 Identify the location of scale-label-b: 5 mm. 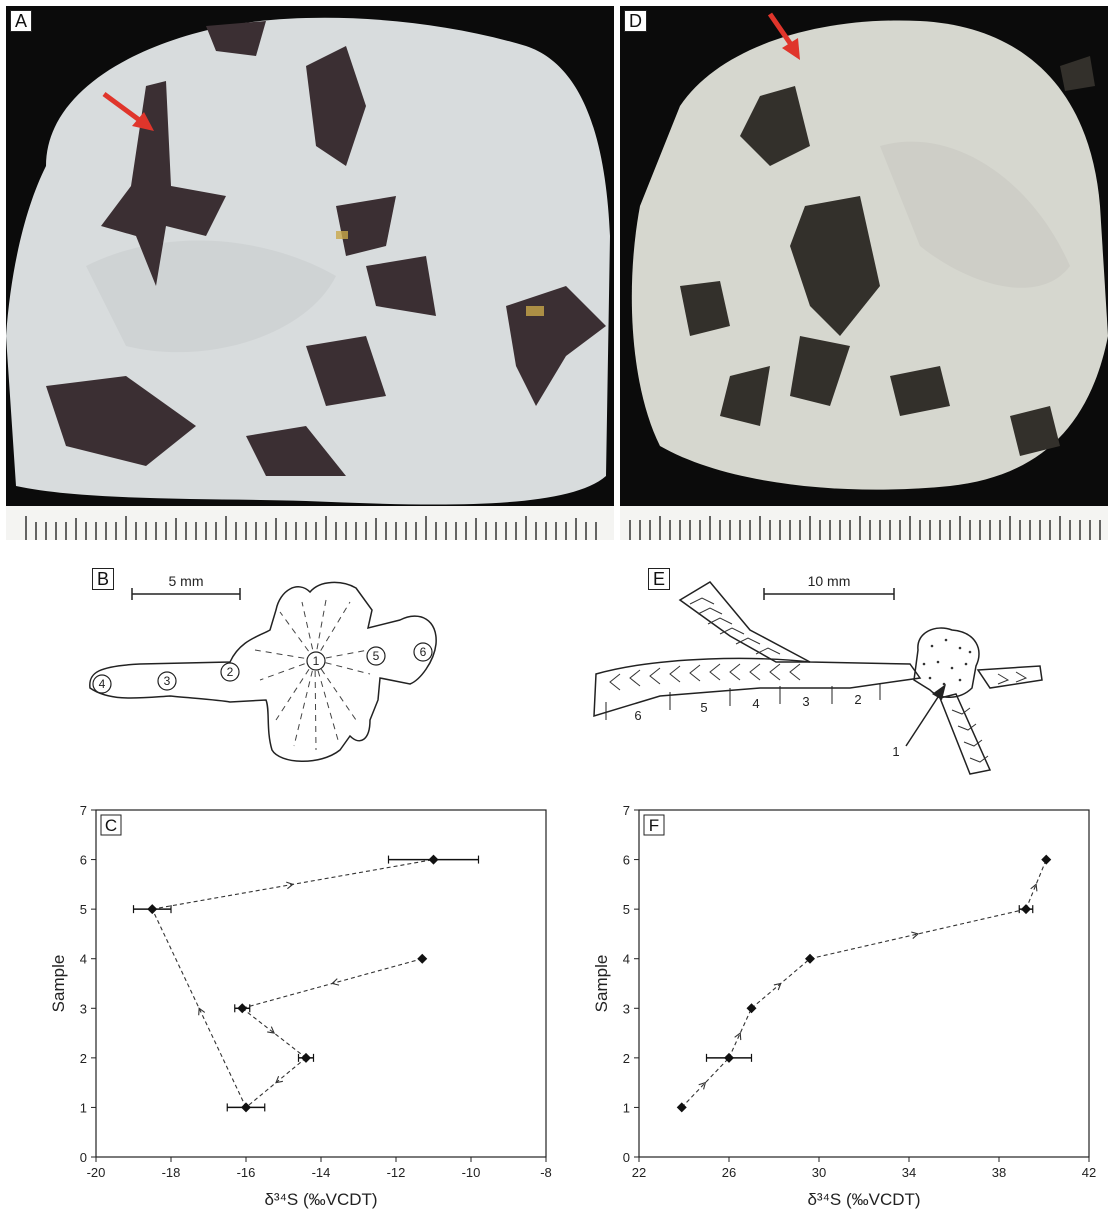
(186, 581).